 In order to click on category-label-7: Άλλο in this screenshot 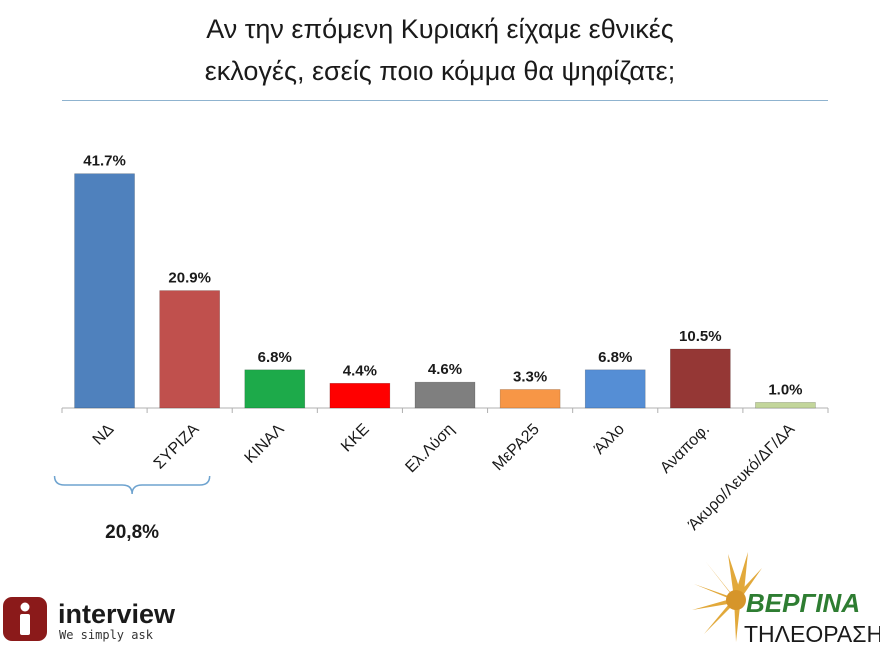, I will do `click(609, 439)`.